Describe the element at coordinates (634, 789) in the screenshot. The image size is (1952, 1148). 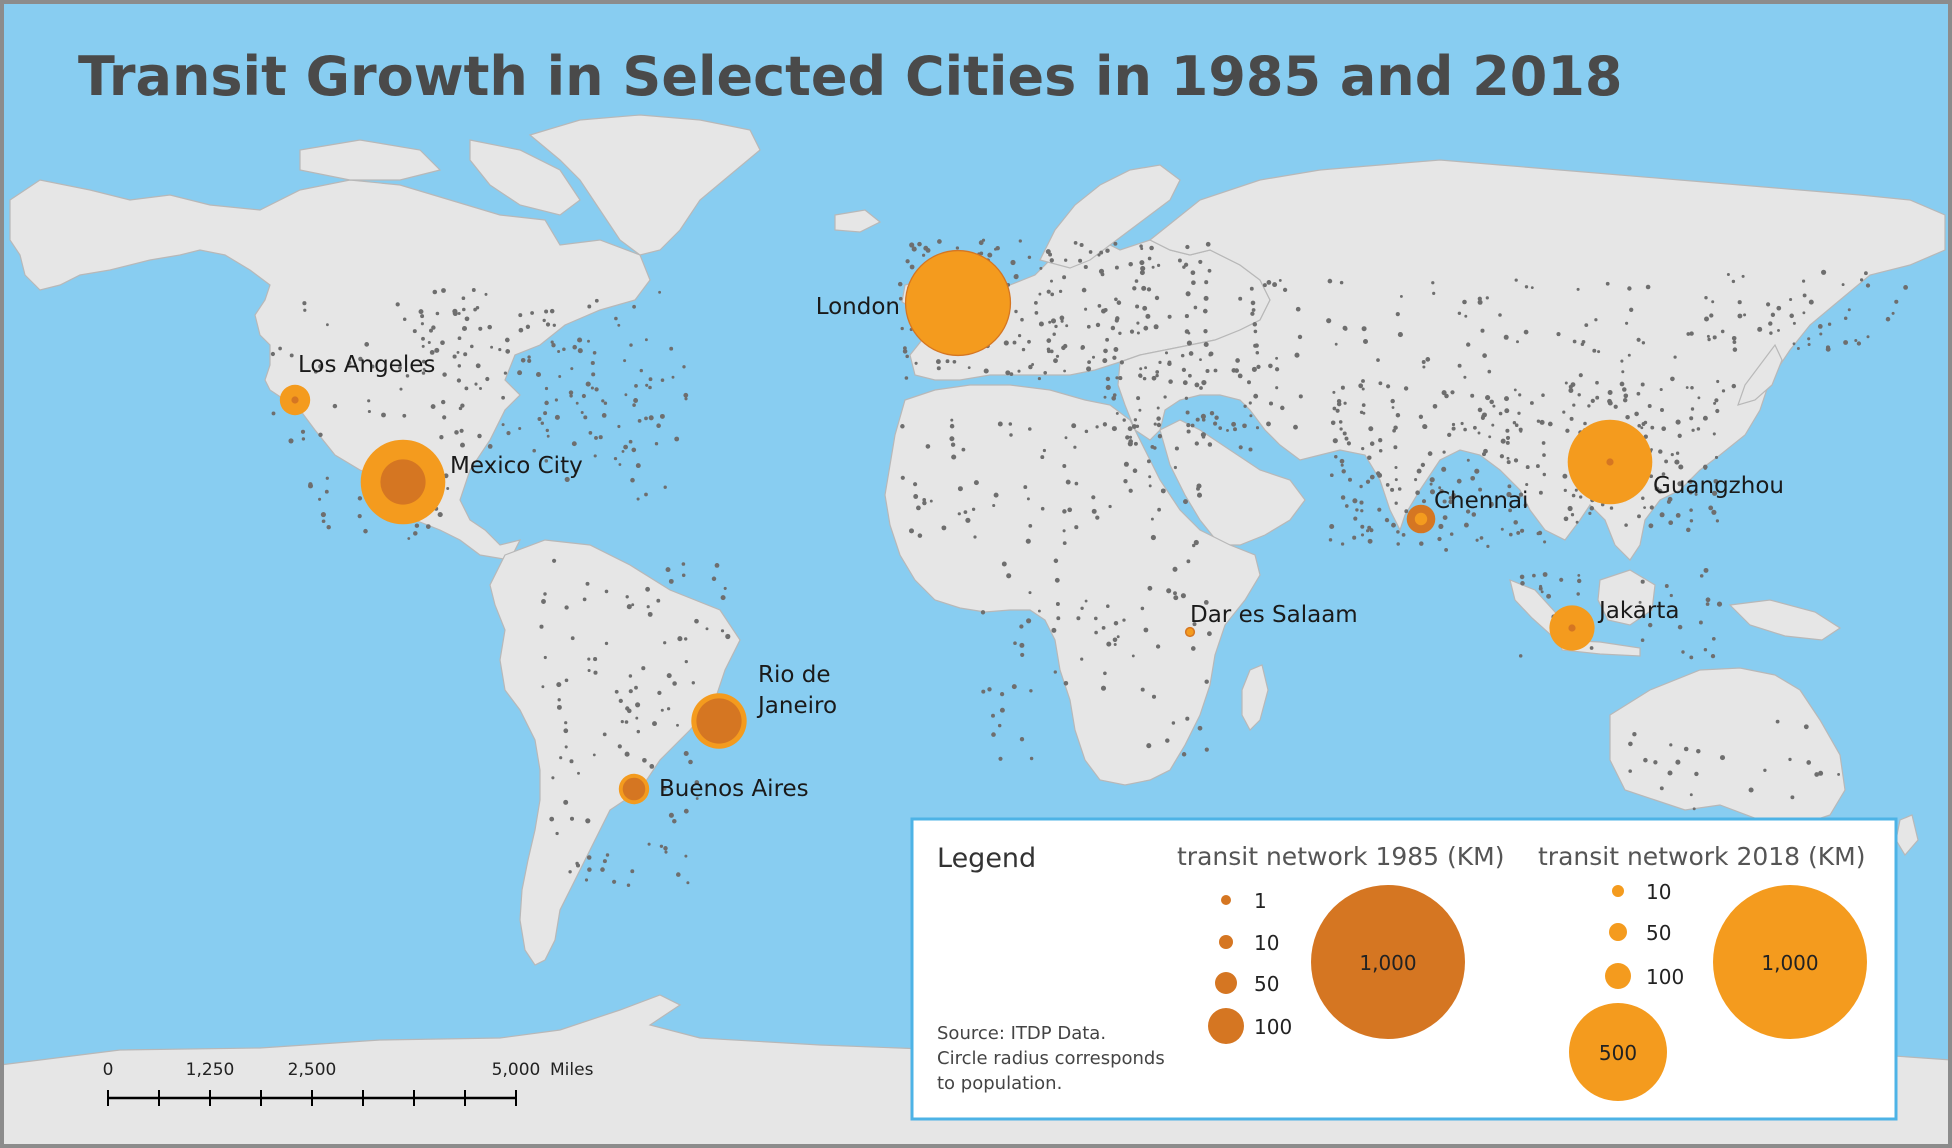
I see `buenos-aires-1985-bubble` at that location.